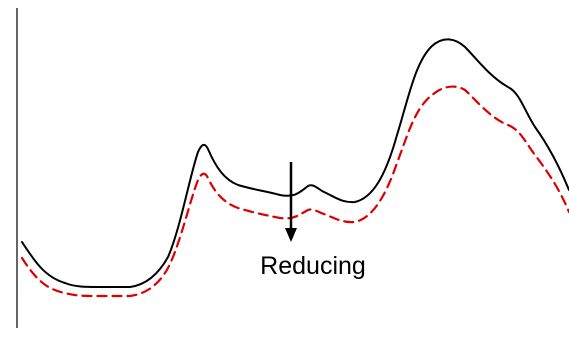 The image size is (569, 342). What do you see at coordinates (291, 235) in the screenshot?
I see `arrow-head` at bounding box center [291, 235].